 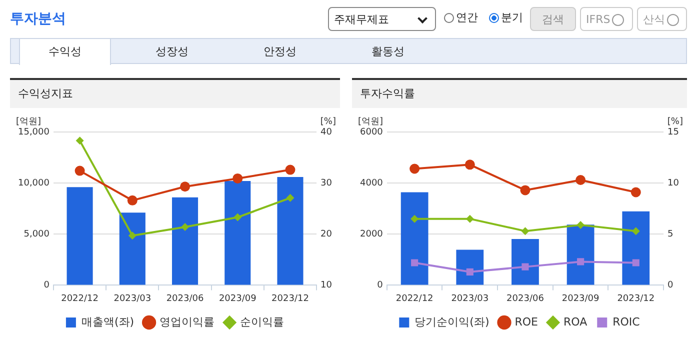 What do you see at coordinates (38, 19) in the screenshot?
I see `text: 투자분석` at bounding box center [38, 19].